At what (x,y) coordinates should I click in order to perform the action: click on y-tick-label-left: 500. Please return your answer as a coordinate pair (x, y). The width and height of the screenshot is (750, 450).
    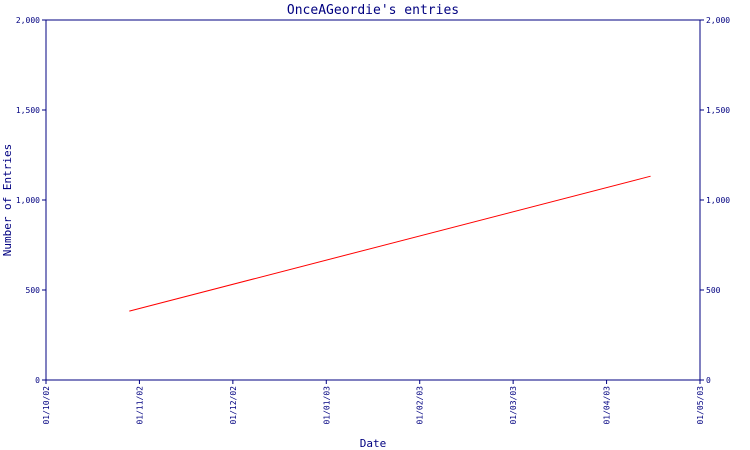
    Looking at the image, I should click on (33, 290).